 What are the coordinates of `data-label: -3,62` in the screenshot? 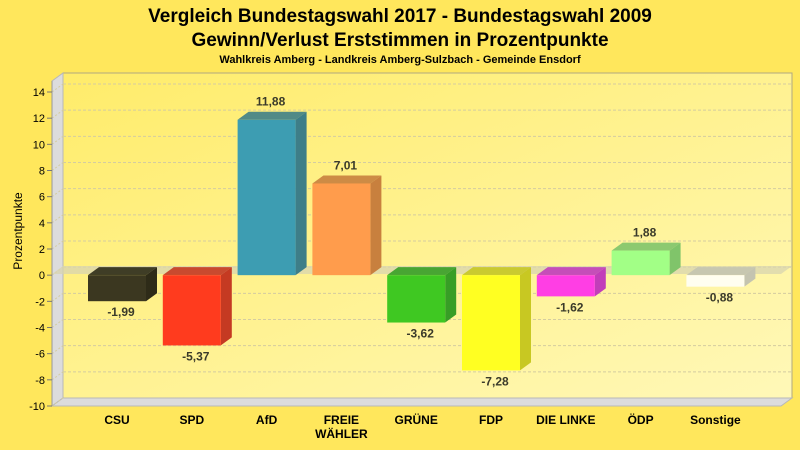 It's located at (421, 334).